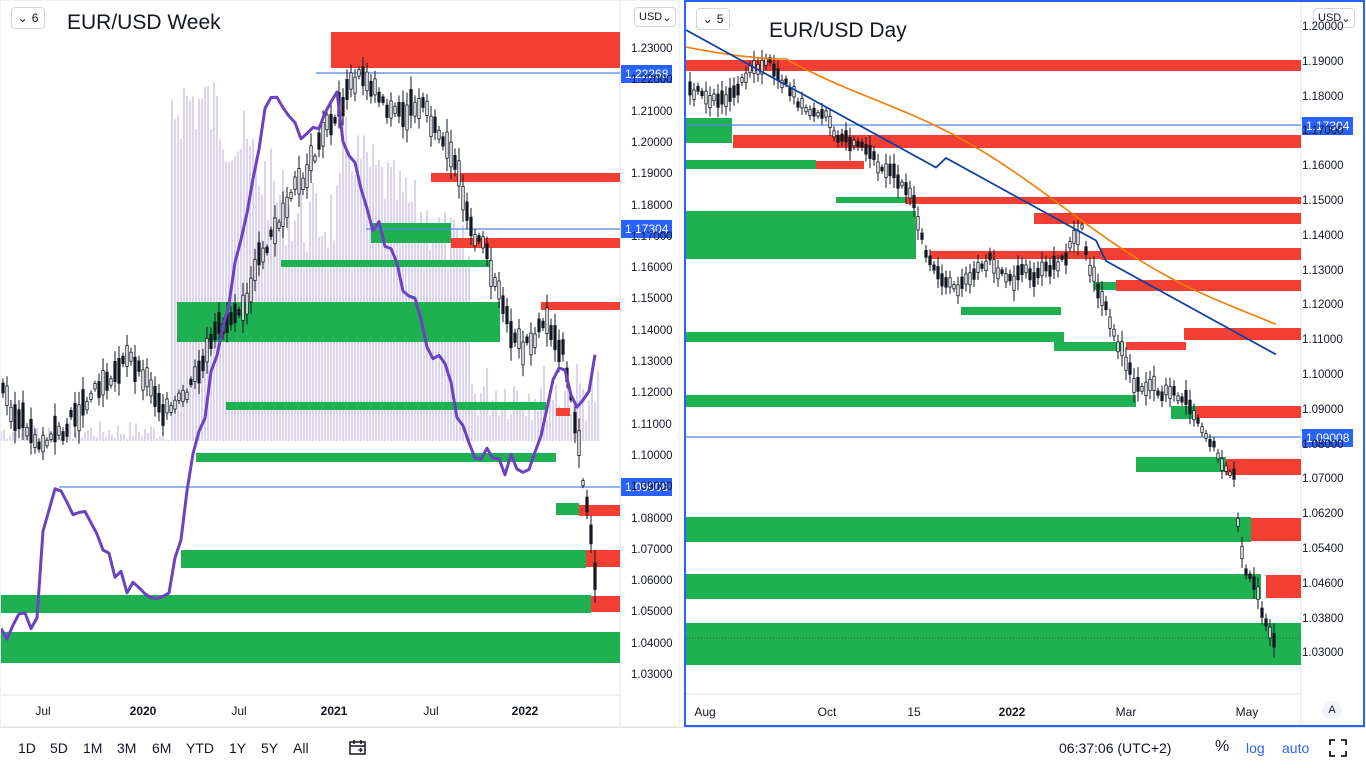 The height and width of the screenshot is (768, 1366). I want to click on fullscreen-icon, so click(1338, 748).